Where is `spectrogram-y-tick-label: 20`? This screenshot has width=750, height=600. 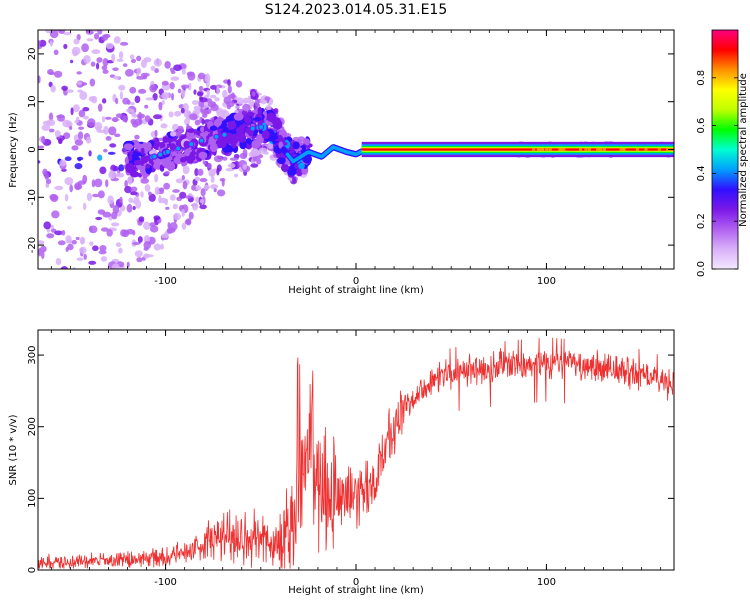 spectrogram-y-tick-label: 20 is located at coordinates (32, 54).